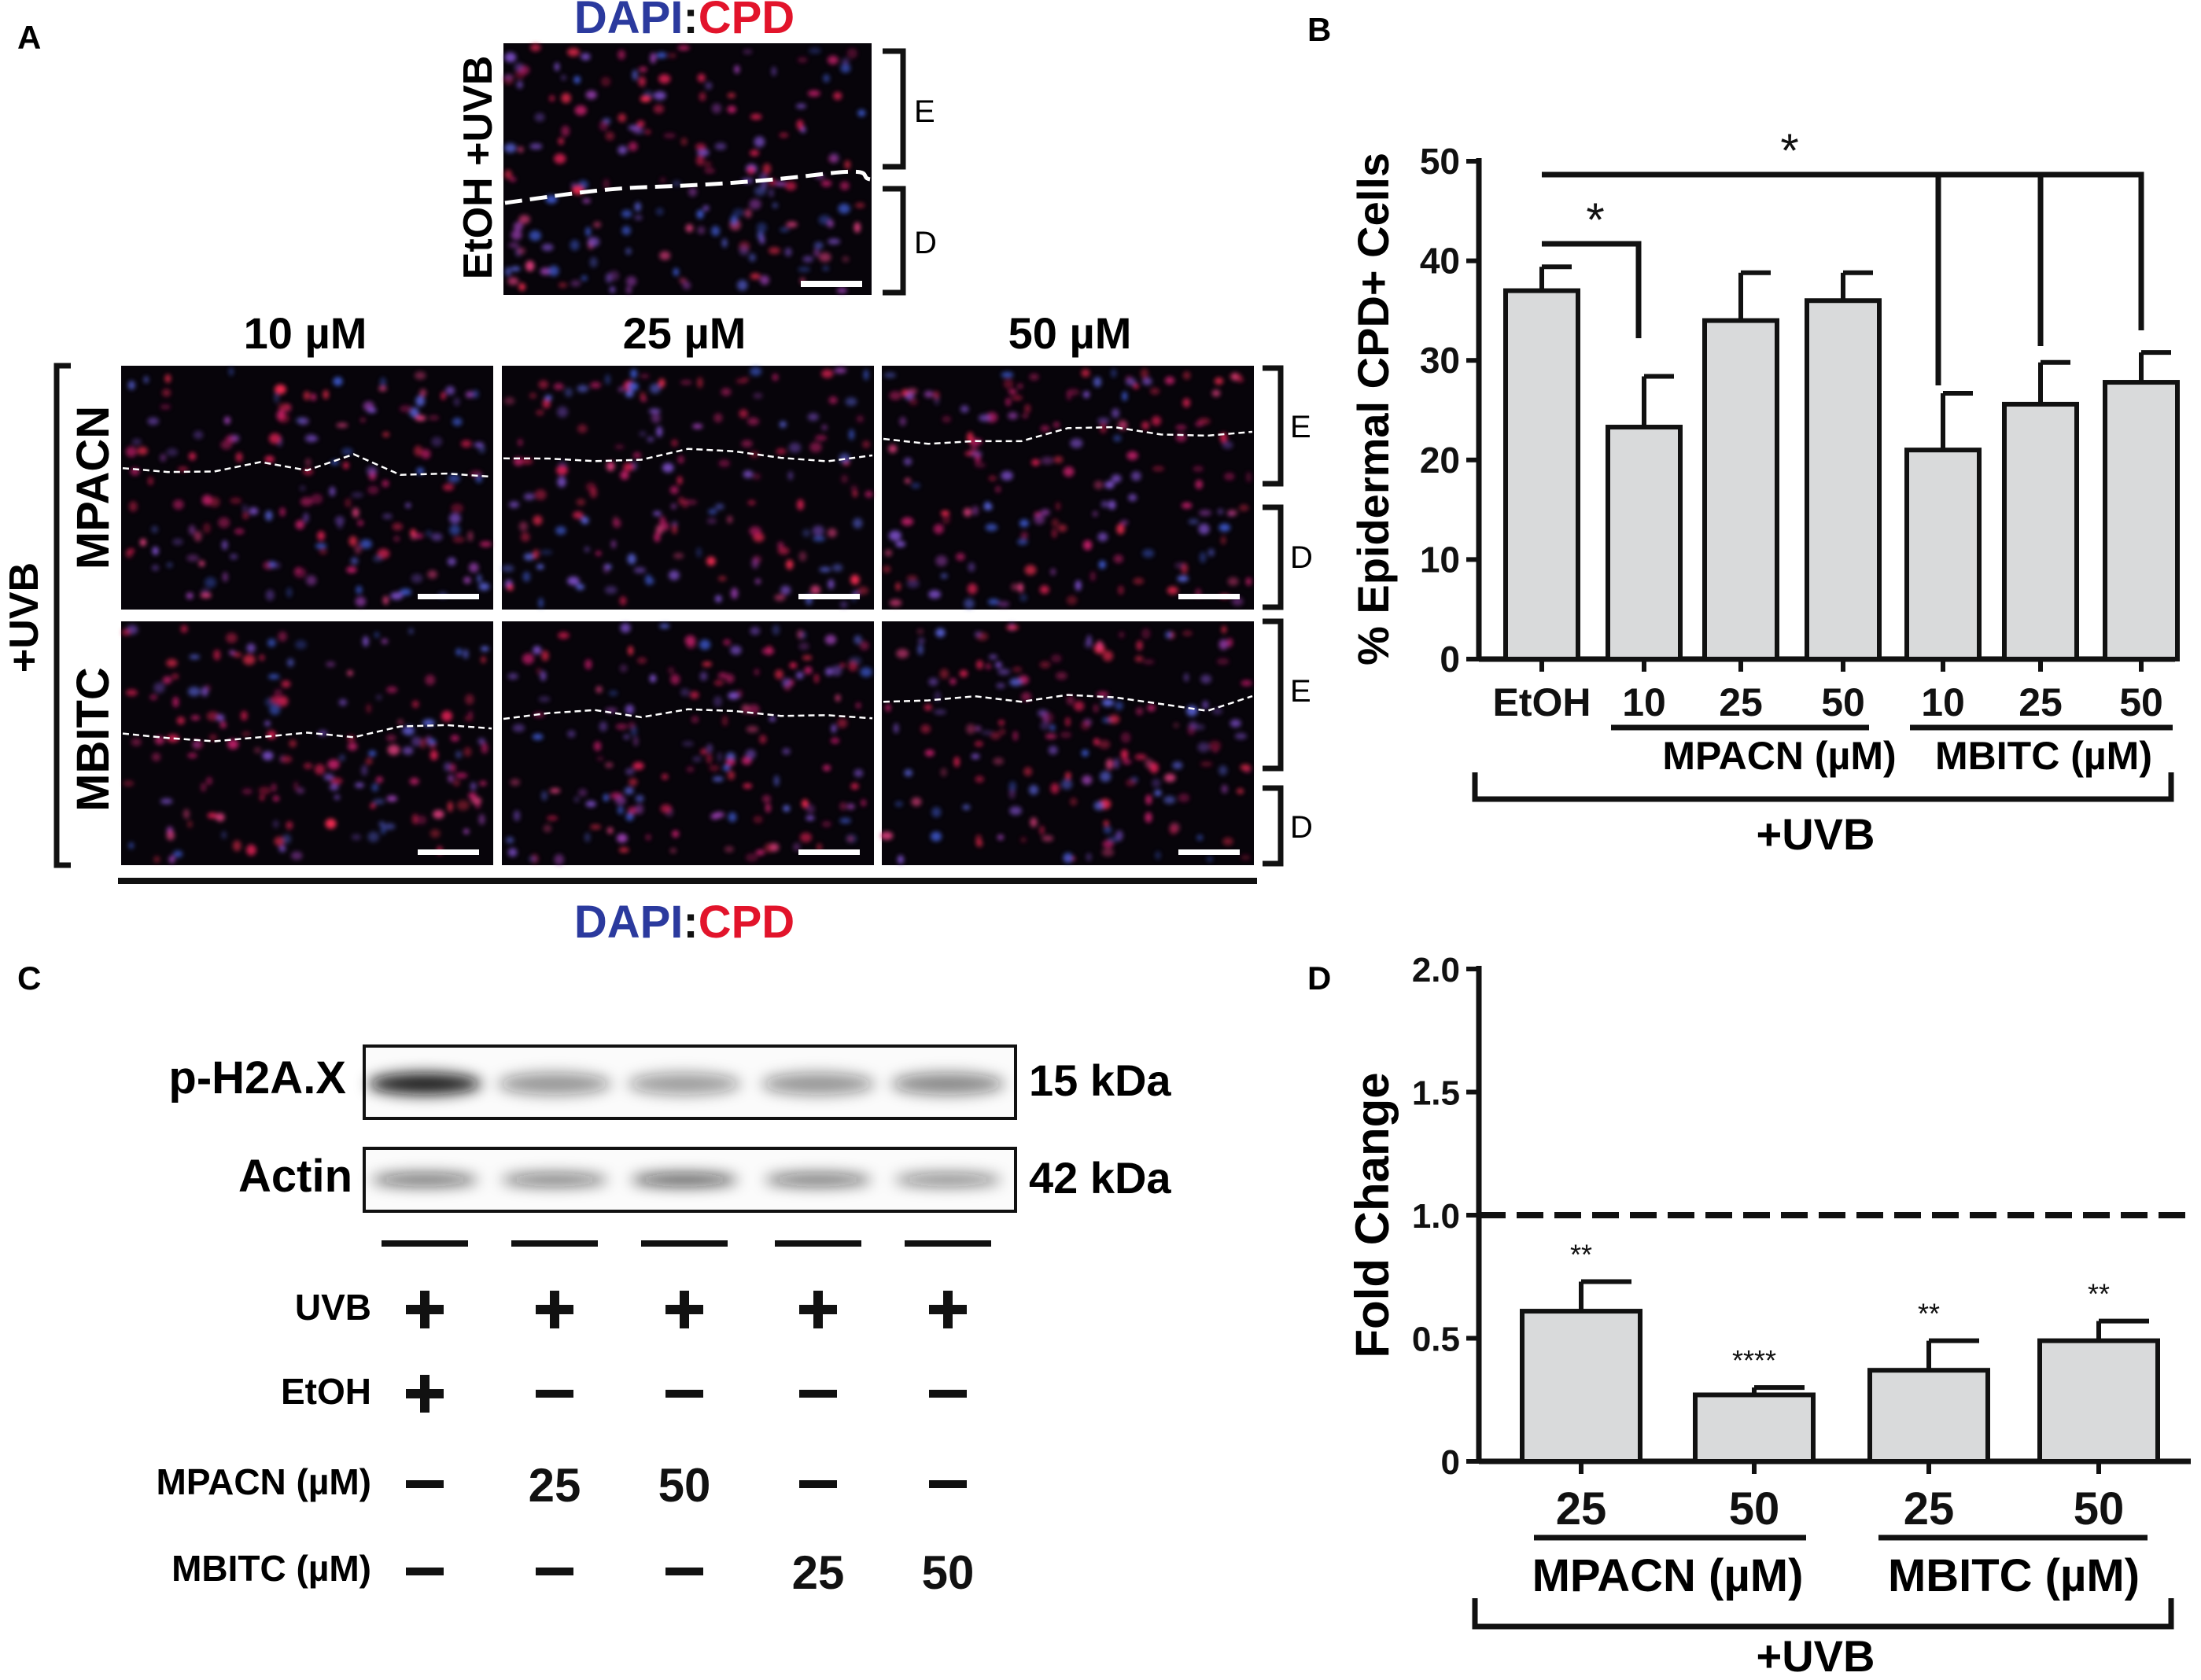 The width and height of the screenshot is (2201, 1680). I want to click on significance-stars: **, so click(2099, 1294).